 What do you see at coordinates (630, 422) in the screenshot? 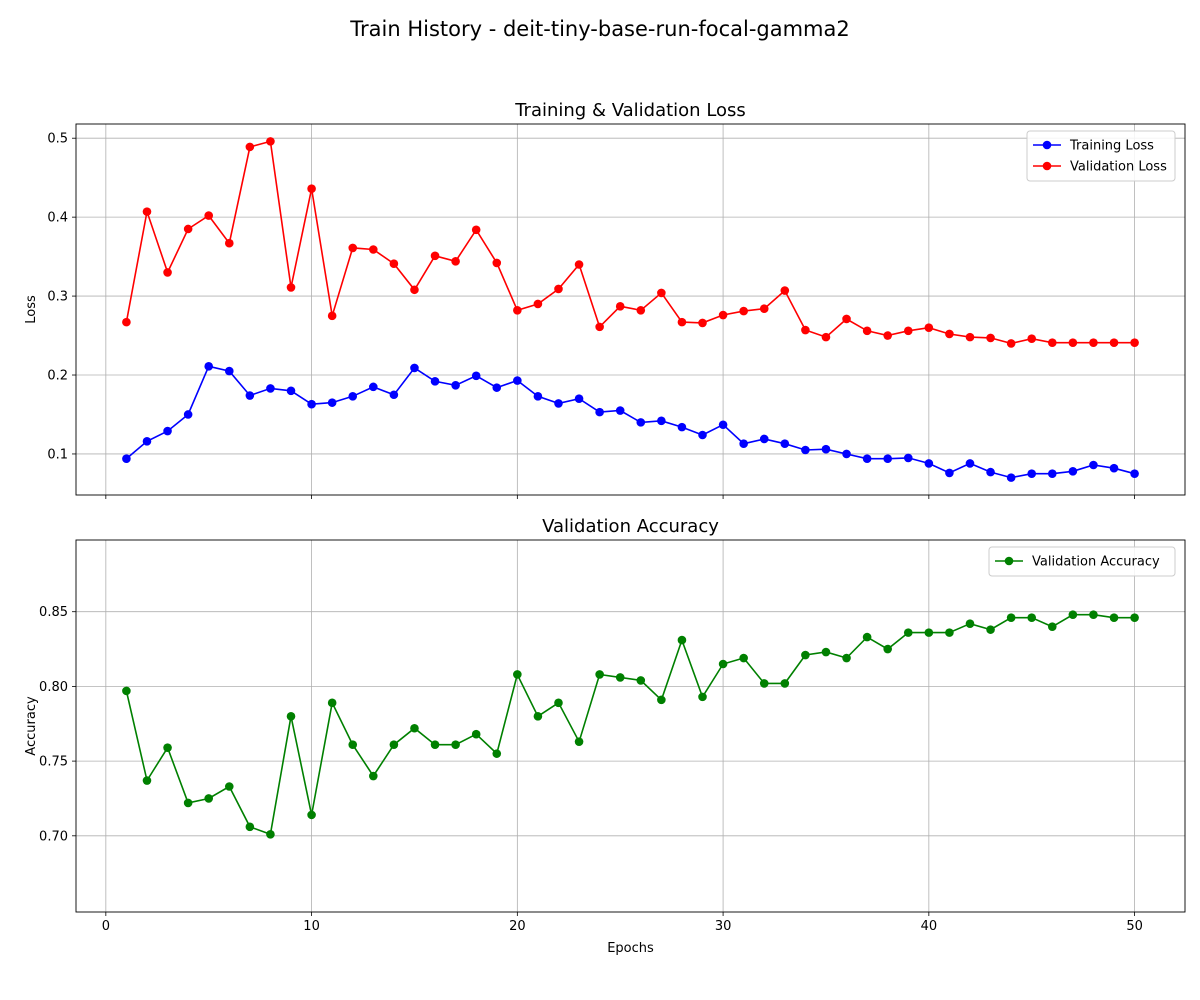
I see `training-loss-line` at bounding box center [630, 422].